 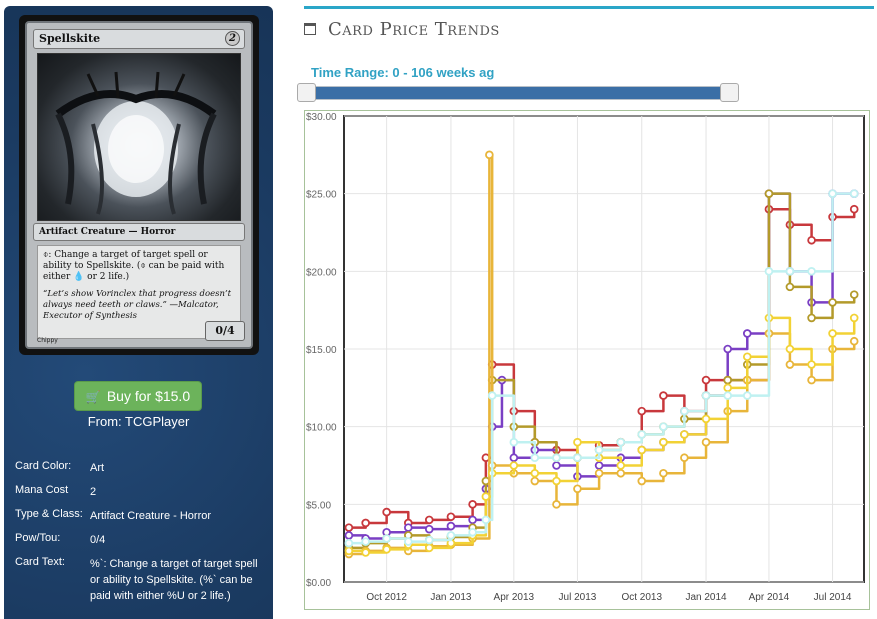 What do you see at coordinates (142, 492) in the screenshot?
I see `info-row-mana-cost: Mana Cost 2` at bounding box center [142, 492].